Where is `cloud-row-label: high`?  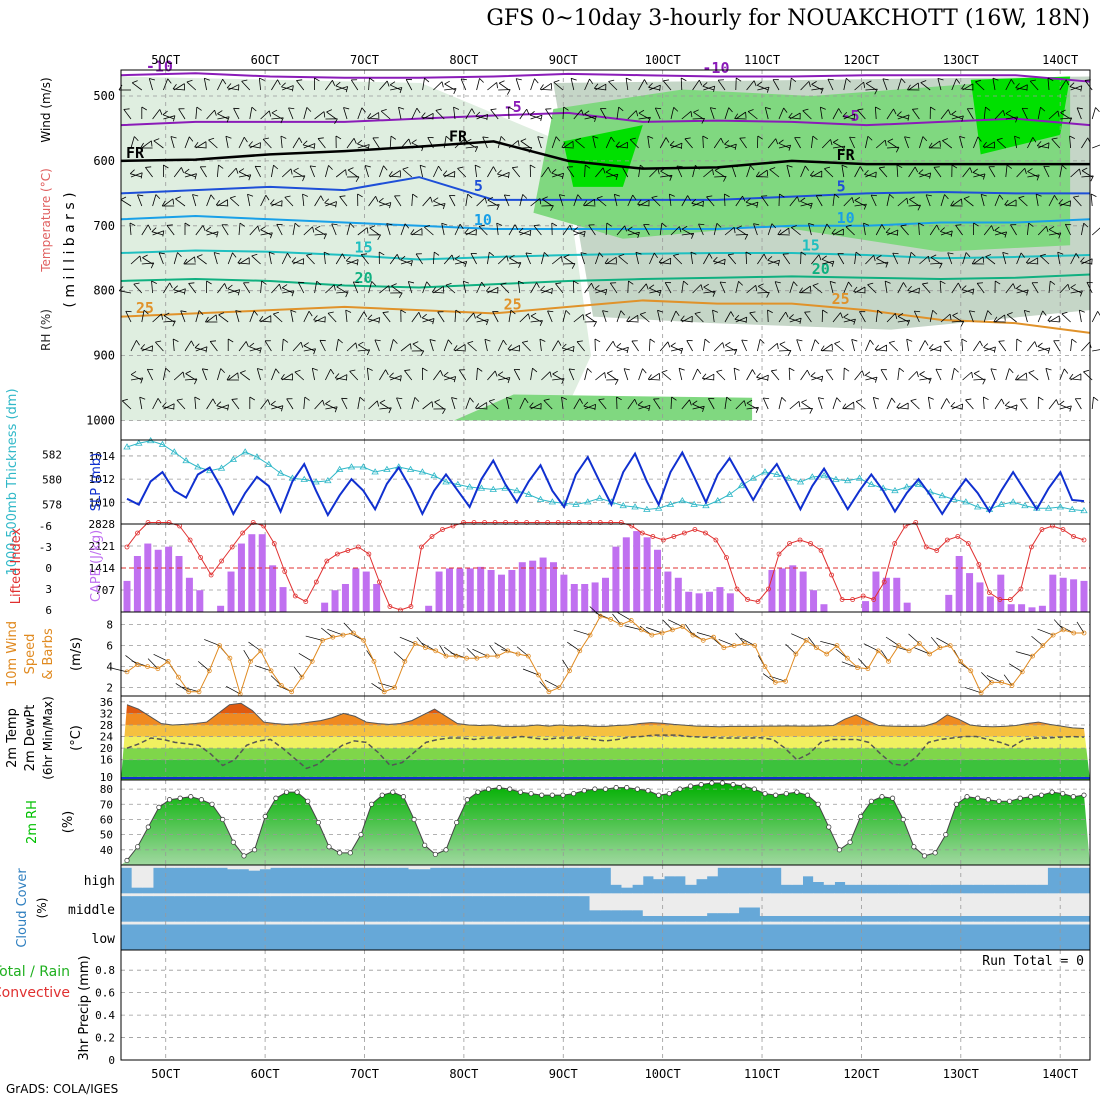
cloud-row-label: high is located at coordinates (99, 881).